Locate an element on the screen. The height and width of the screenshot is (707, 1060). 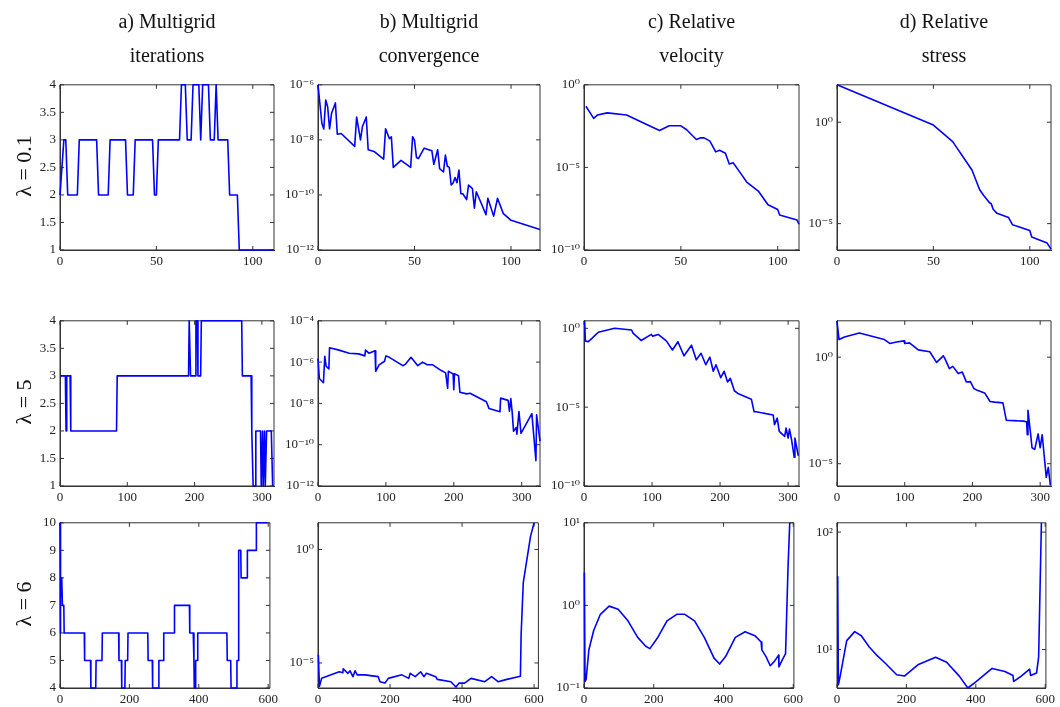
y-tick-label: 8 is located at coordinates (52, 577).